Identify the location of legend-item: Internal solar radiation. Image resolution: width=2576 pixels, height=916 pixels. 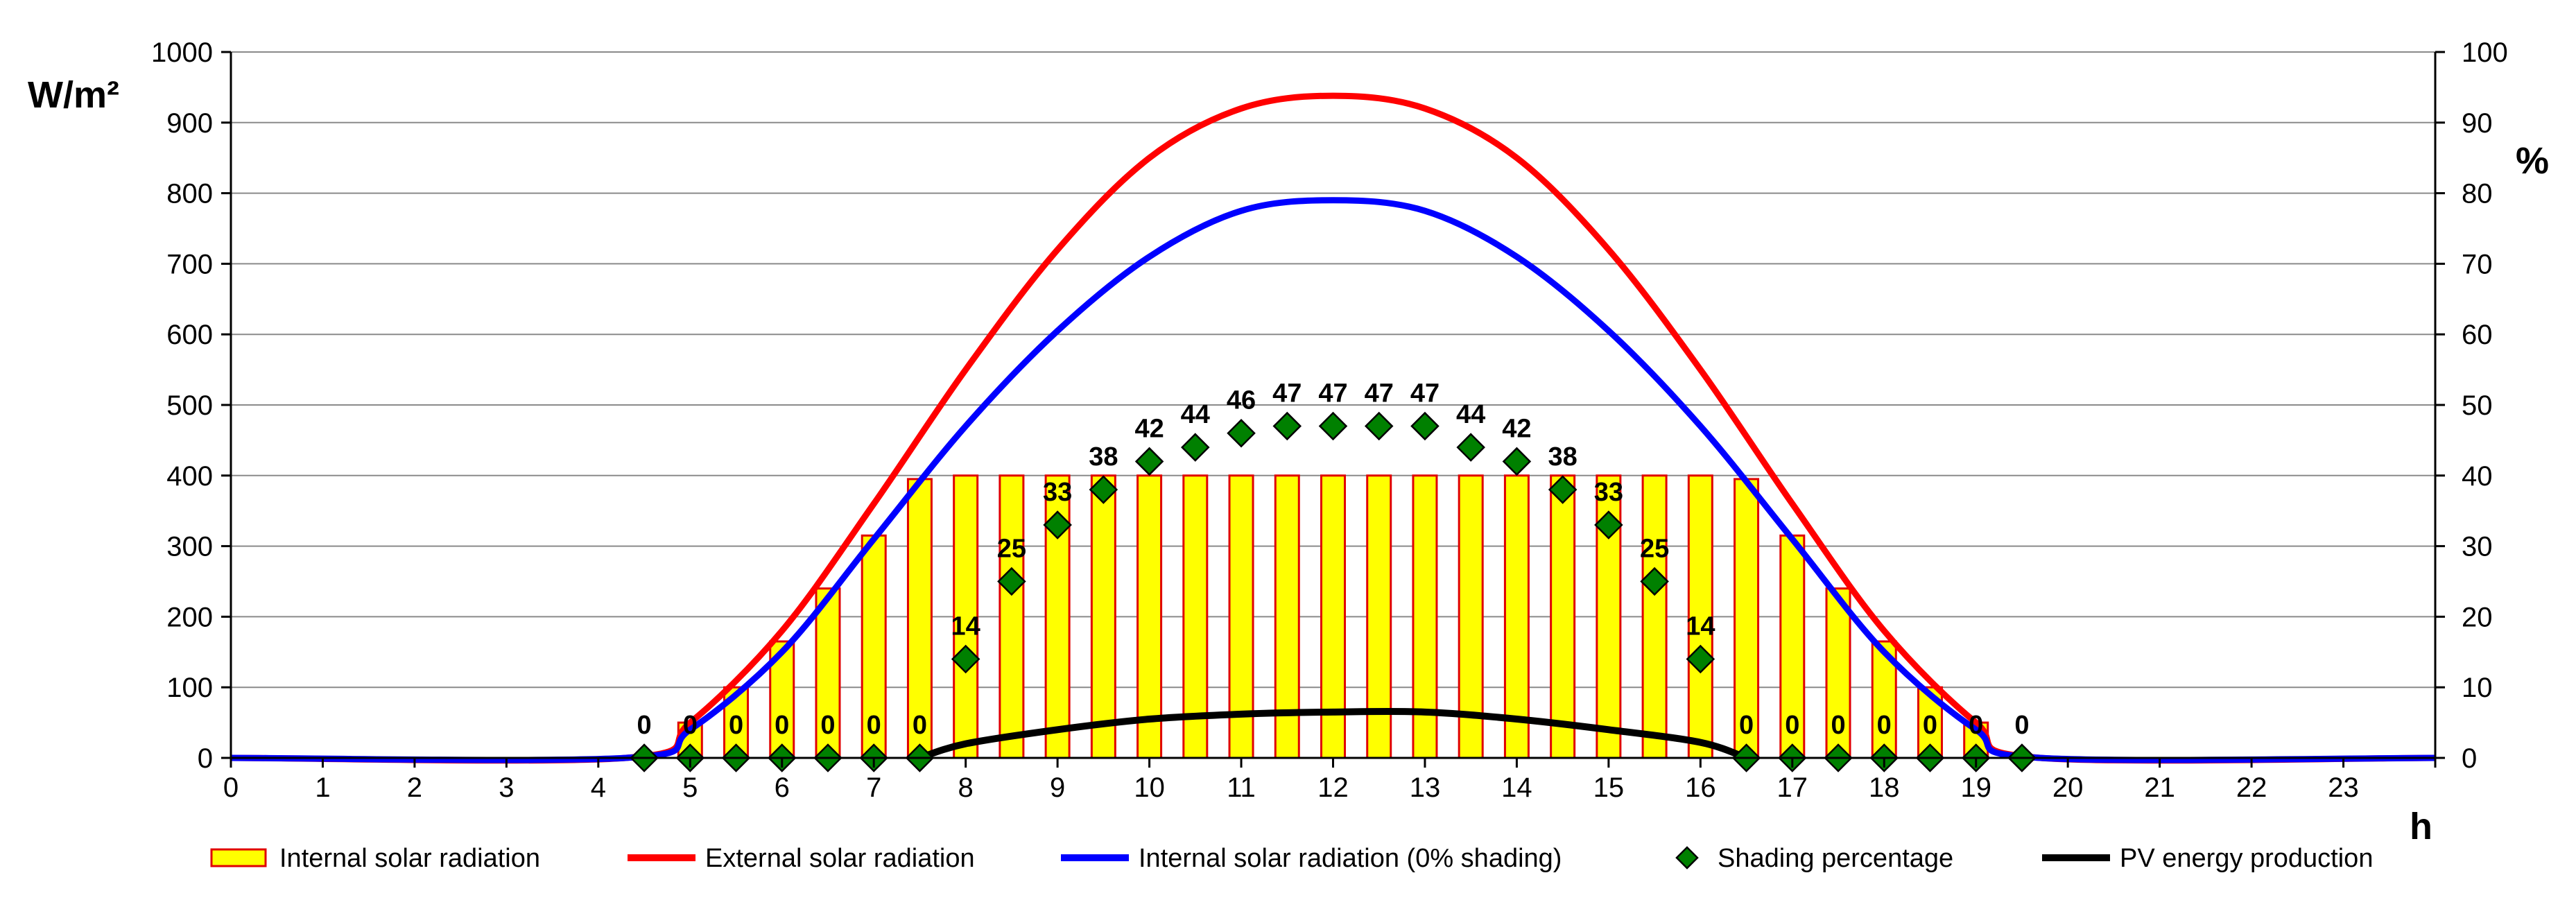
(375, 858).